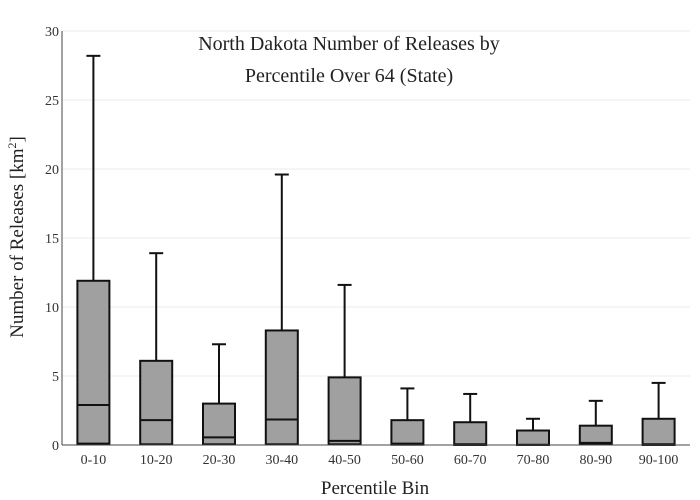 The height and width of the screenshot is (500, 700). Describe the element at coordinates (281, 460) in the screenshot. I see `x-tick-label: 30-40` at that location.